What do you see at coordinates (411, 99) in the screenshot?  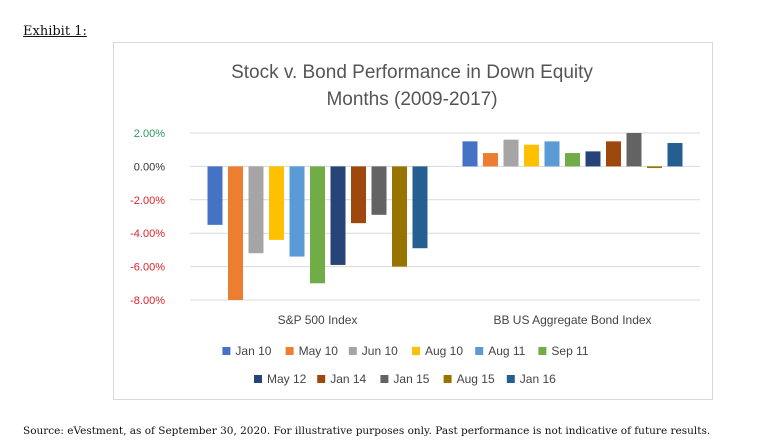 I see `chart-title: Months (2009-2017)` at bounding box center [411, 99].